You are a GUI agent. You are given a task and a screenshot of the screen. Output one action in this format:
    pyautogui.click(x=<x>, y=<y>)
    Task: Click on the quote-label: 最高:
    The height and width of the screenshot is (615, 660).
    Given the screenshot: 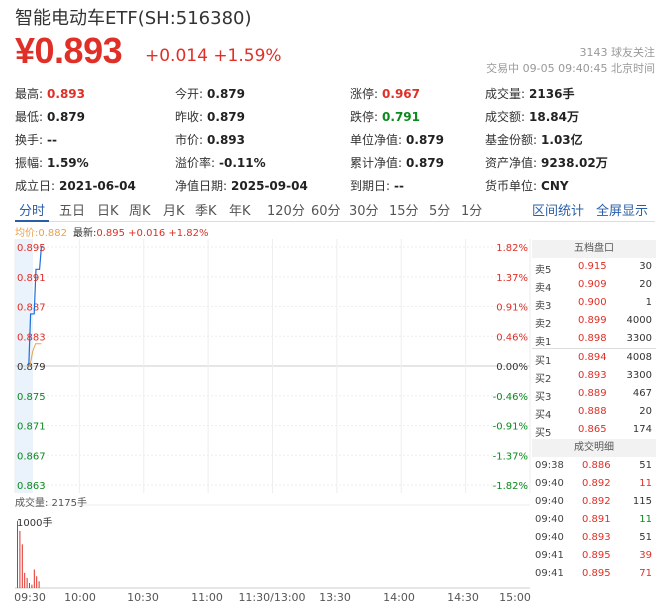 What is the action you would take?
    pyautogui.click(x=29, y=94)
    